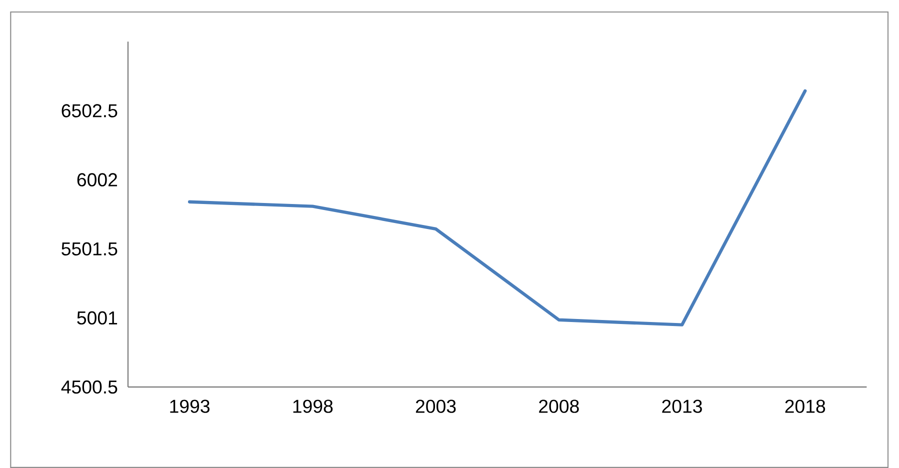 This screenshot has width=899, height=468. I want to click on y-tick-label: 4500.5, so click(89, 387).